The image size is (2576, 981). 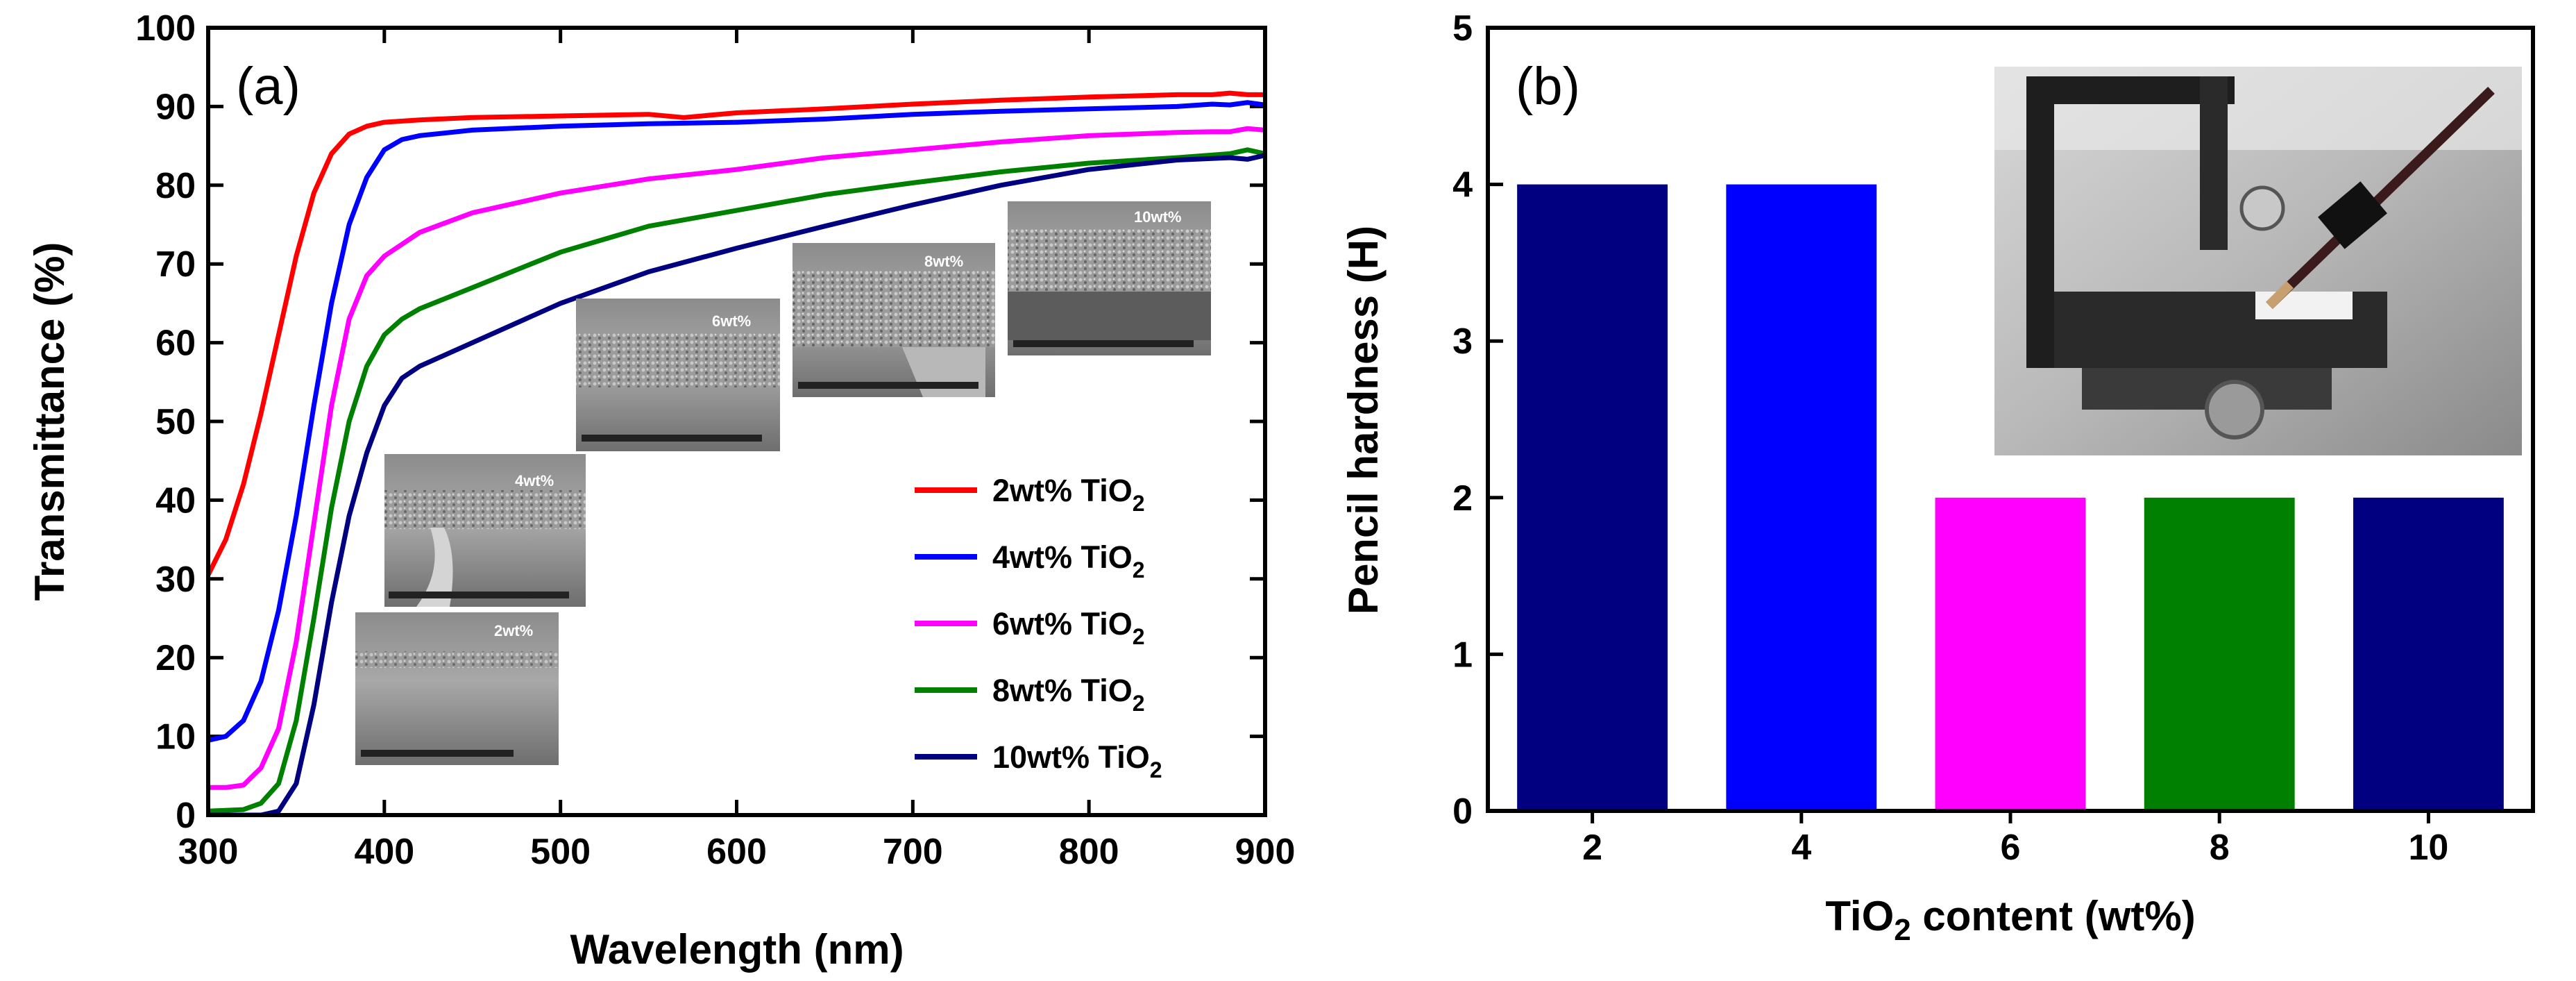 What do you see at coordinates (208, 852) in the screenshot?
I see `a-x-tick-label: 300` at bounding box center [208, 852].